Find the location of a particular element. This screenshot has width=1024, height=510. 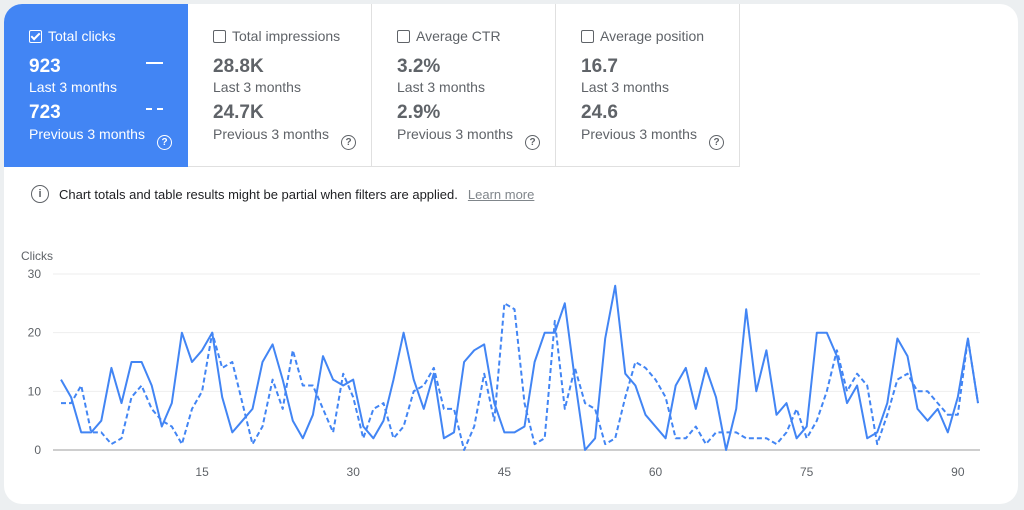

x-tick-label: 90 is located at coordinates (958, 472).